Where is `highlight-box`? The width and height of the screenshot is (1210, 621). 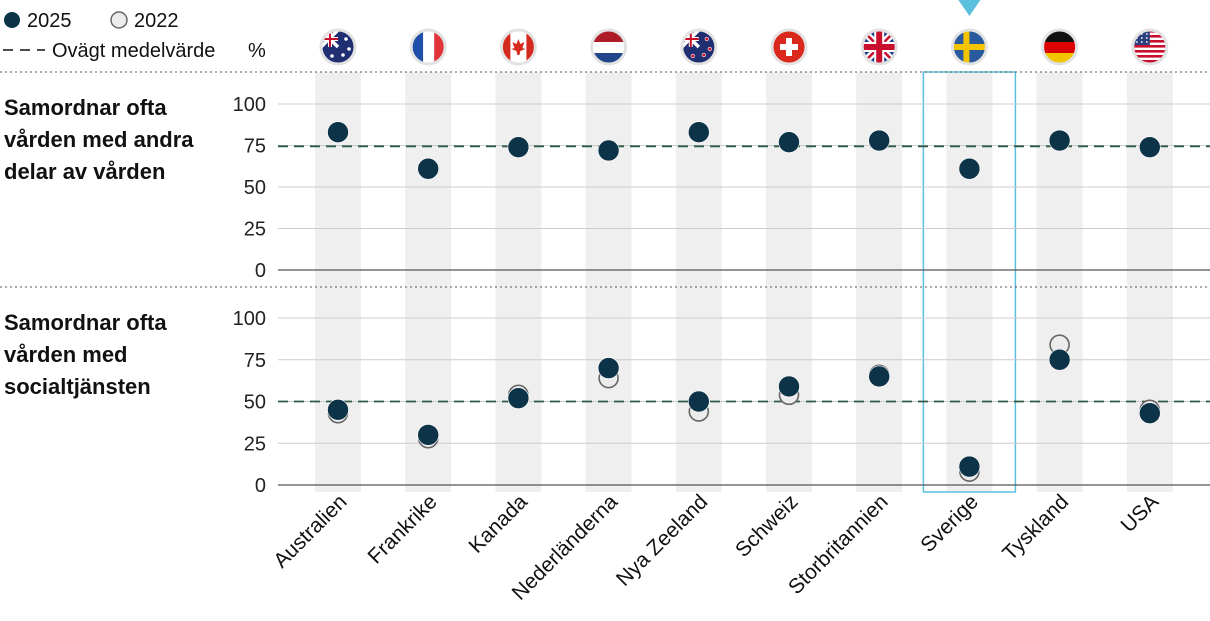 highlight-box is located at coordinates (969, 282).